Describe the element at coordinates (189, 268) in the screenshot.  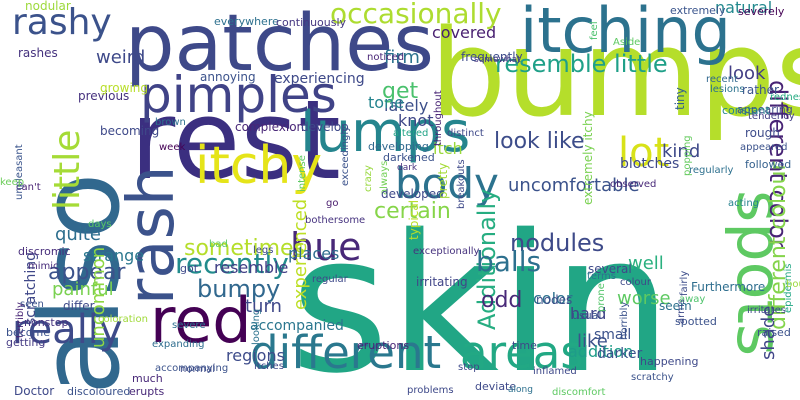
I see `word-got: got` at that location.